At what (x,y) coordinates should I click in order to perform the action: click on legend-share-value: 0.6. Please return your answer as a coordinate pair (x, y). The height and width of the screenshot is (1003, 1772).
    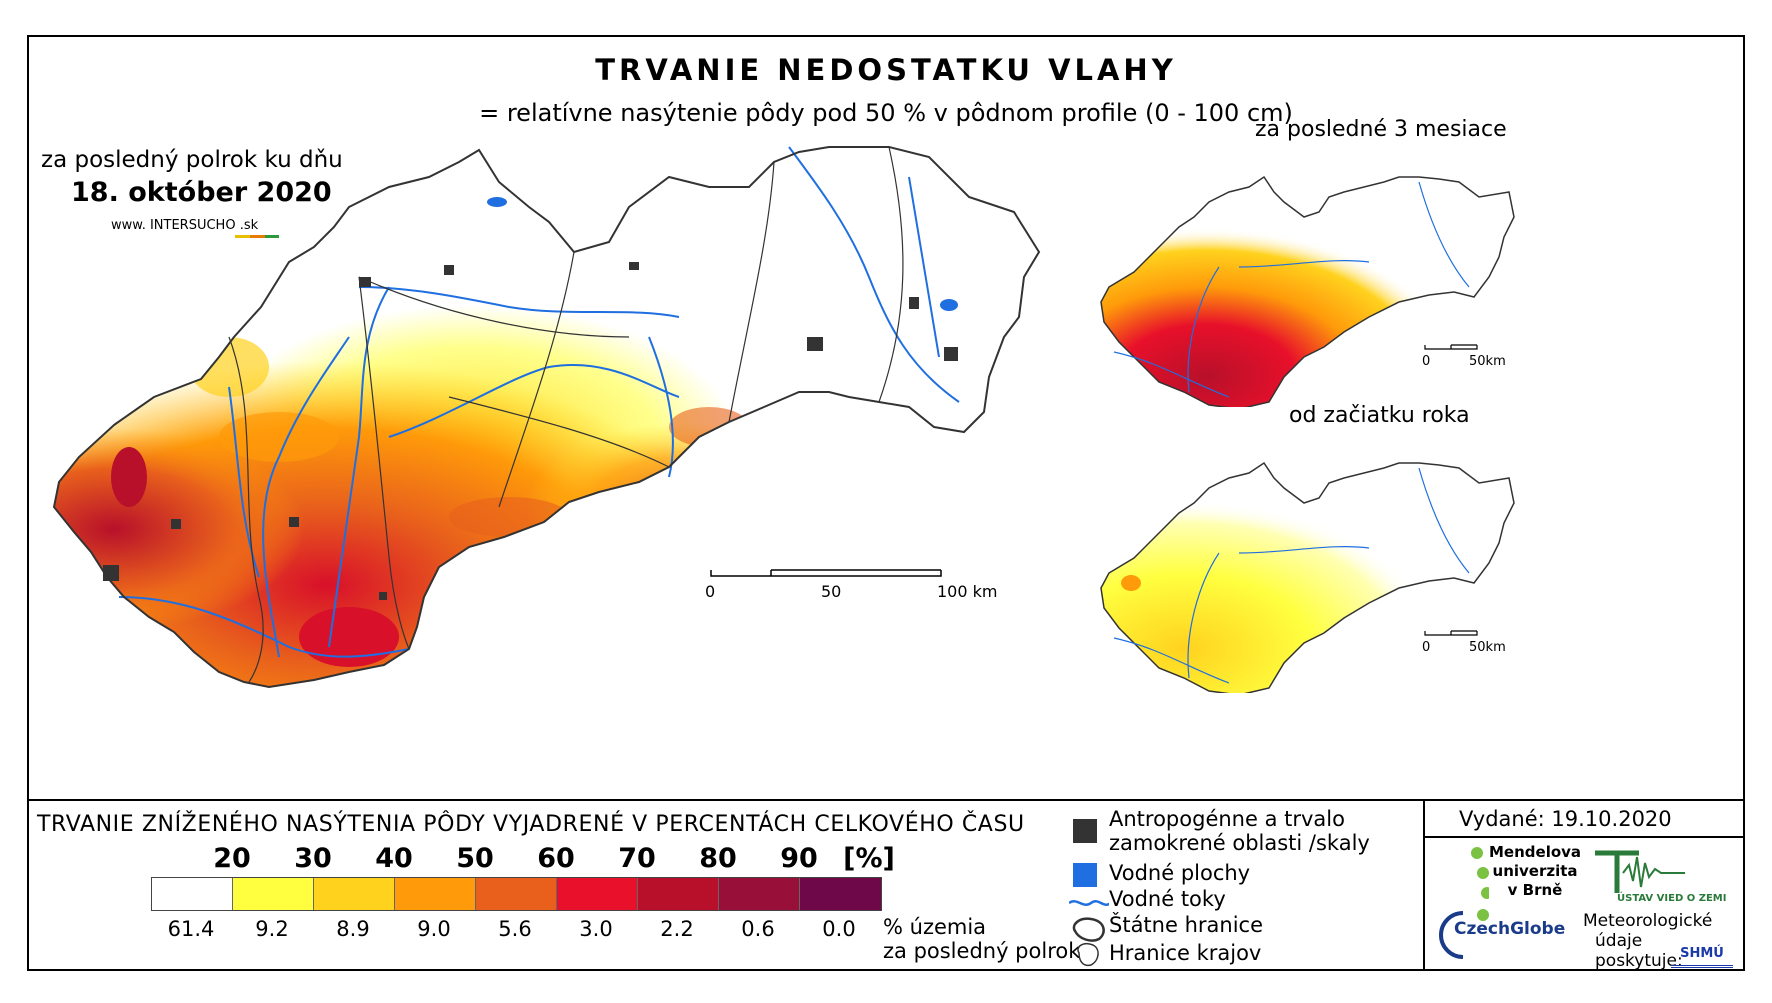
    Looking at the image, I should click on (758, 929).